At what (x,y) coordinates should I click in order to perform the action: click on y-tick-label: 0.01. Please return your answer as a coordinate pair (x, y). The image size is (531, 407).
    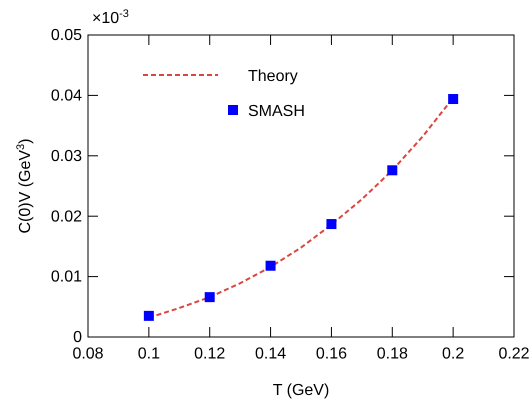
    Looking at the image, I should click on (66, 277).